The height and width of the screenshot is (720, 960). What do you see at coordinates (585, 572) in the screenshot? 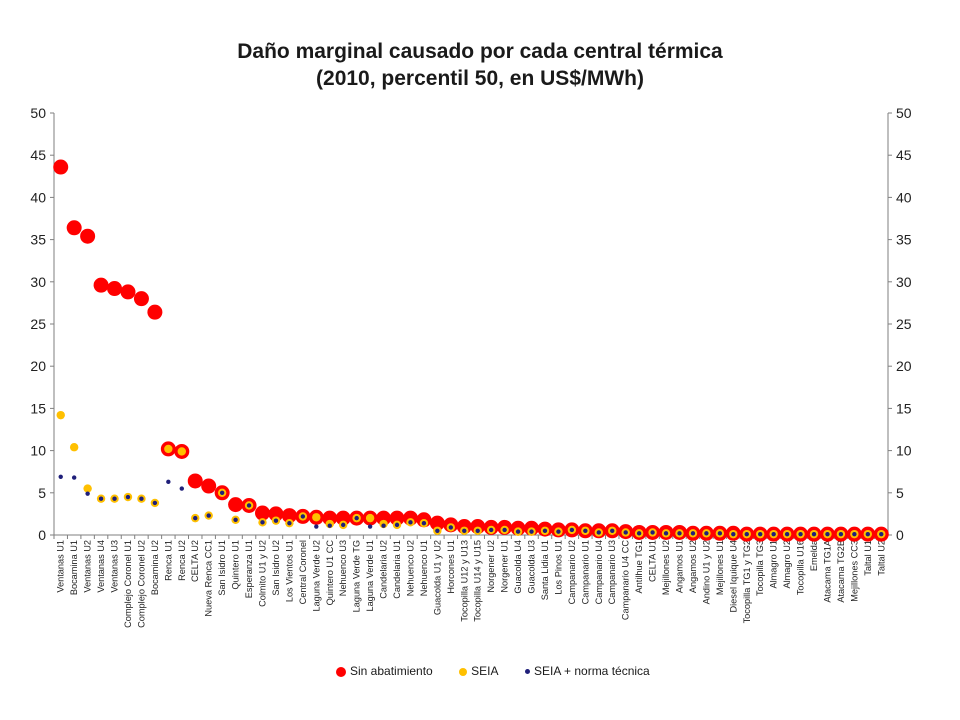
I see `x-category-label: Campanario U1` at bounding box center [585, 572].